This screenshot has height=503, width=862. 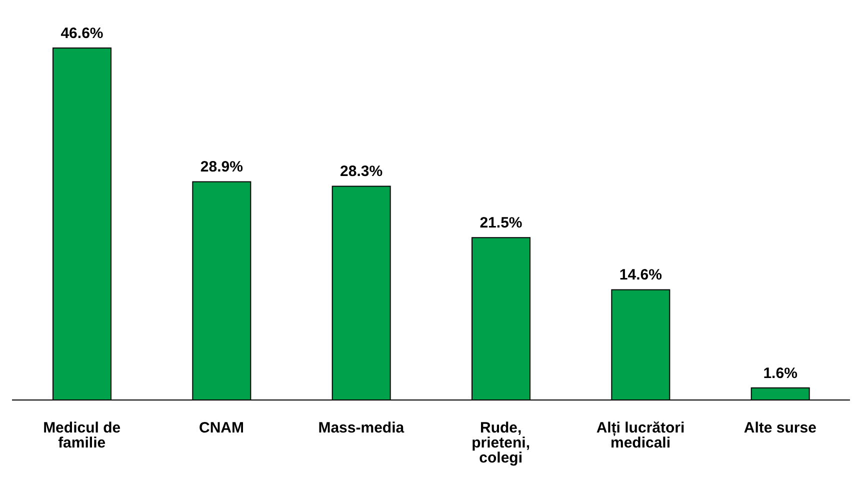 What do you see at coordinates (501, 223) in the screenshot?
I see `data-label: 21.5%` at bounding box center [501, 223].